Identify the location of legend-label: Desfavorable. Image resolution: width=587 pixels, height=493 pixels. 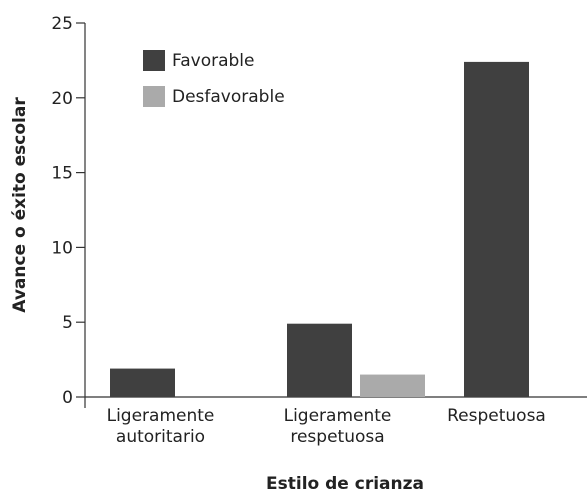
(228, 97).